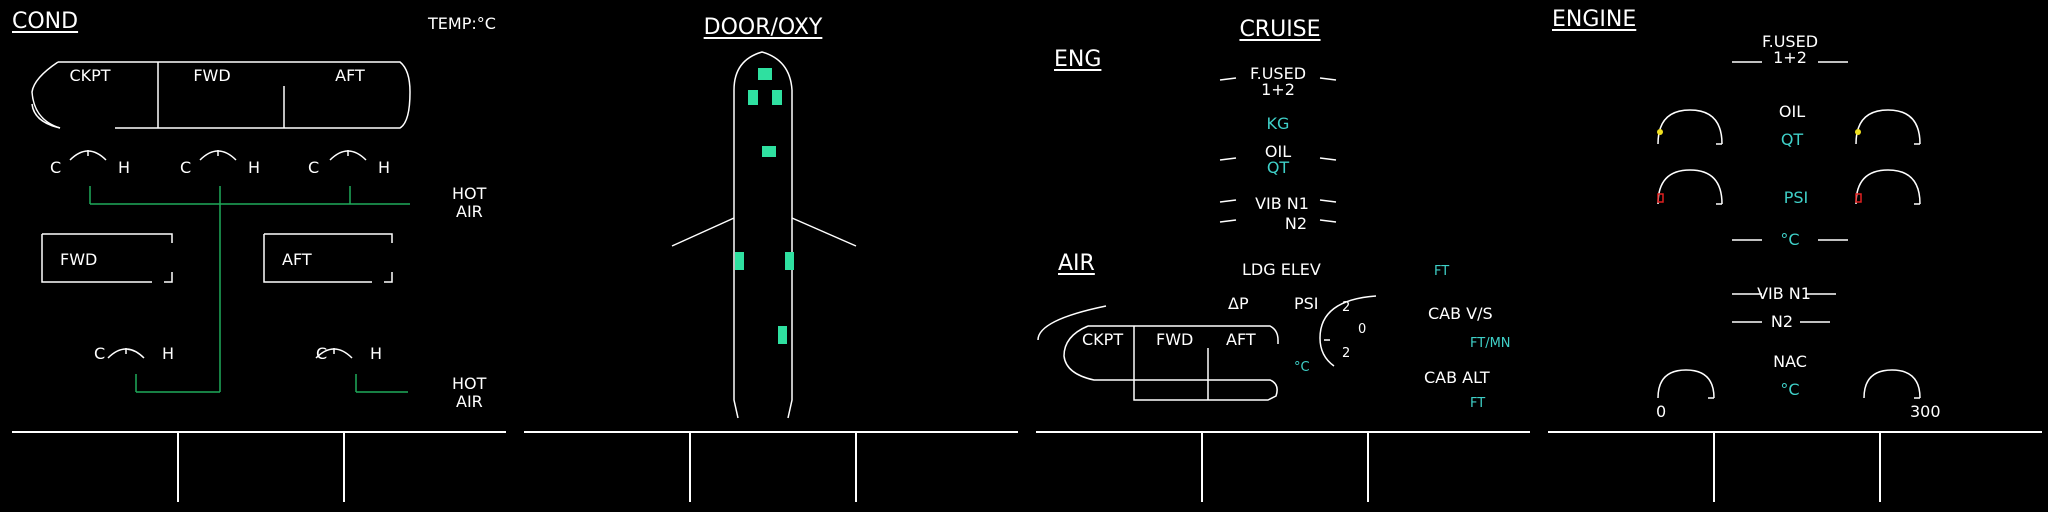  Describe the element at coordinates (763, 27) in the screenshot. I see `door-title: DOOR/OXY` at that location.